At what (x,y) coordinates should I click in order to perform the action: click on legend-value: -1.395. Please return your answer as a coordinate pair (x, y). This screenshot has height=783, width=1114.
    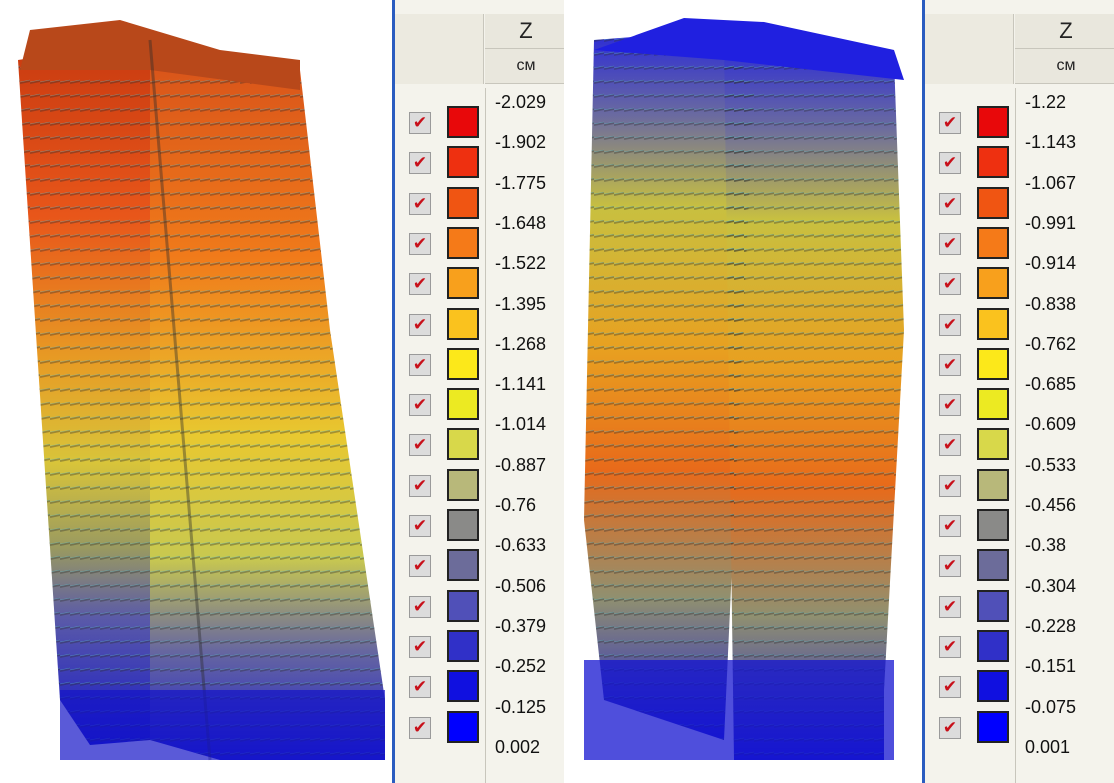
    Looking at the image, I should click on (521, 303).